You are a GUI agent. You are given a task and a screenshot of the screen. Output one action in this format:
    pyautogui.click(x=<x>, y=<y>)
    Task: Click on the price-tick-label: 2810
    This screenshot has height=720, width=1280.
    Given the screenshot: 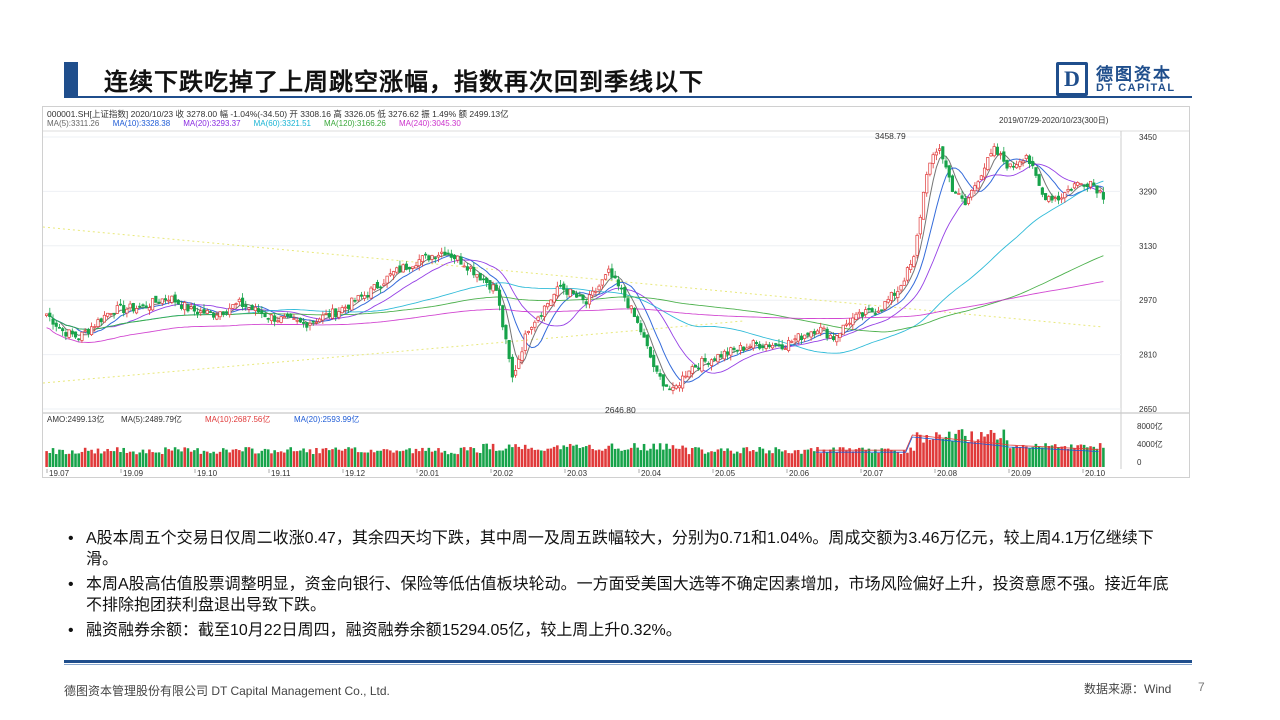 What is the action you would take?
    pyautogui.click(x=1148, y=355)
    